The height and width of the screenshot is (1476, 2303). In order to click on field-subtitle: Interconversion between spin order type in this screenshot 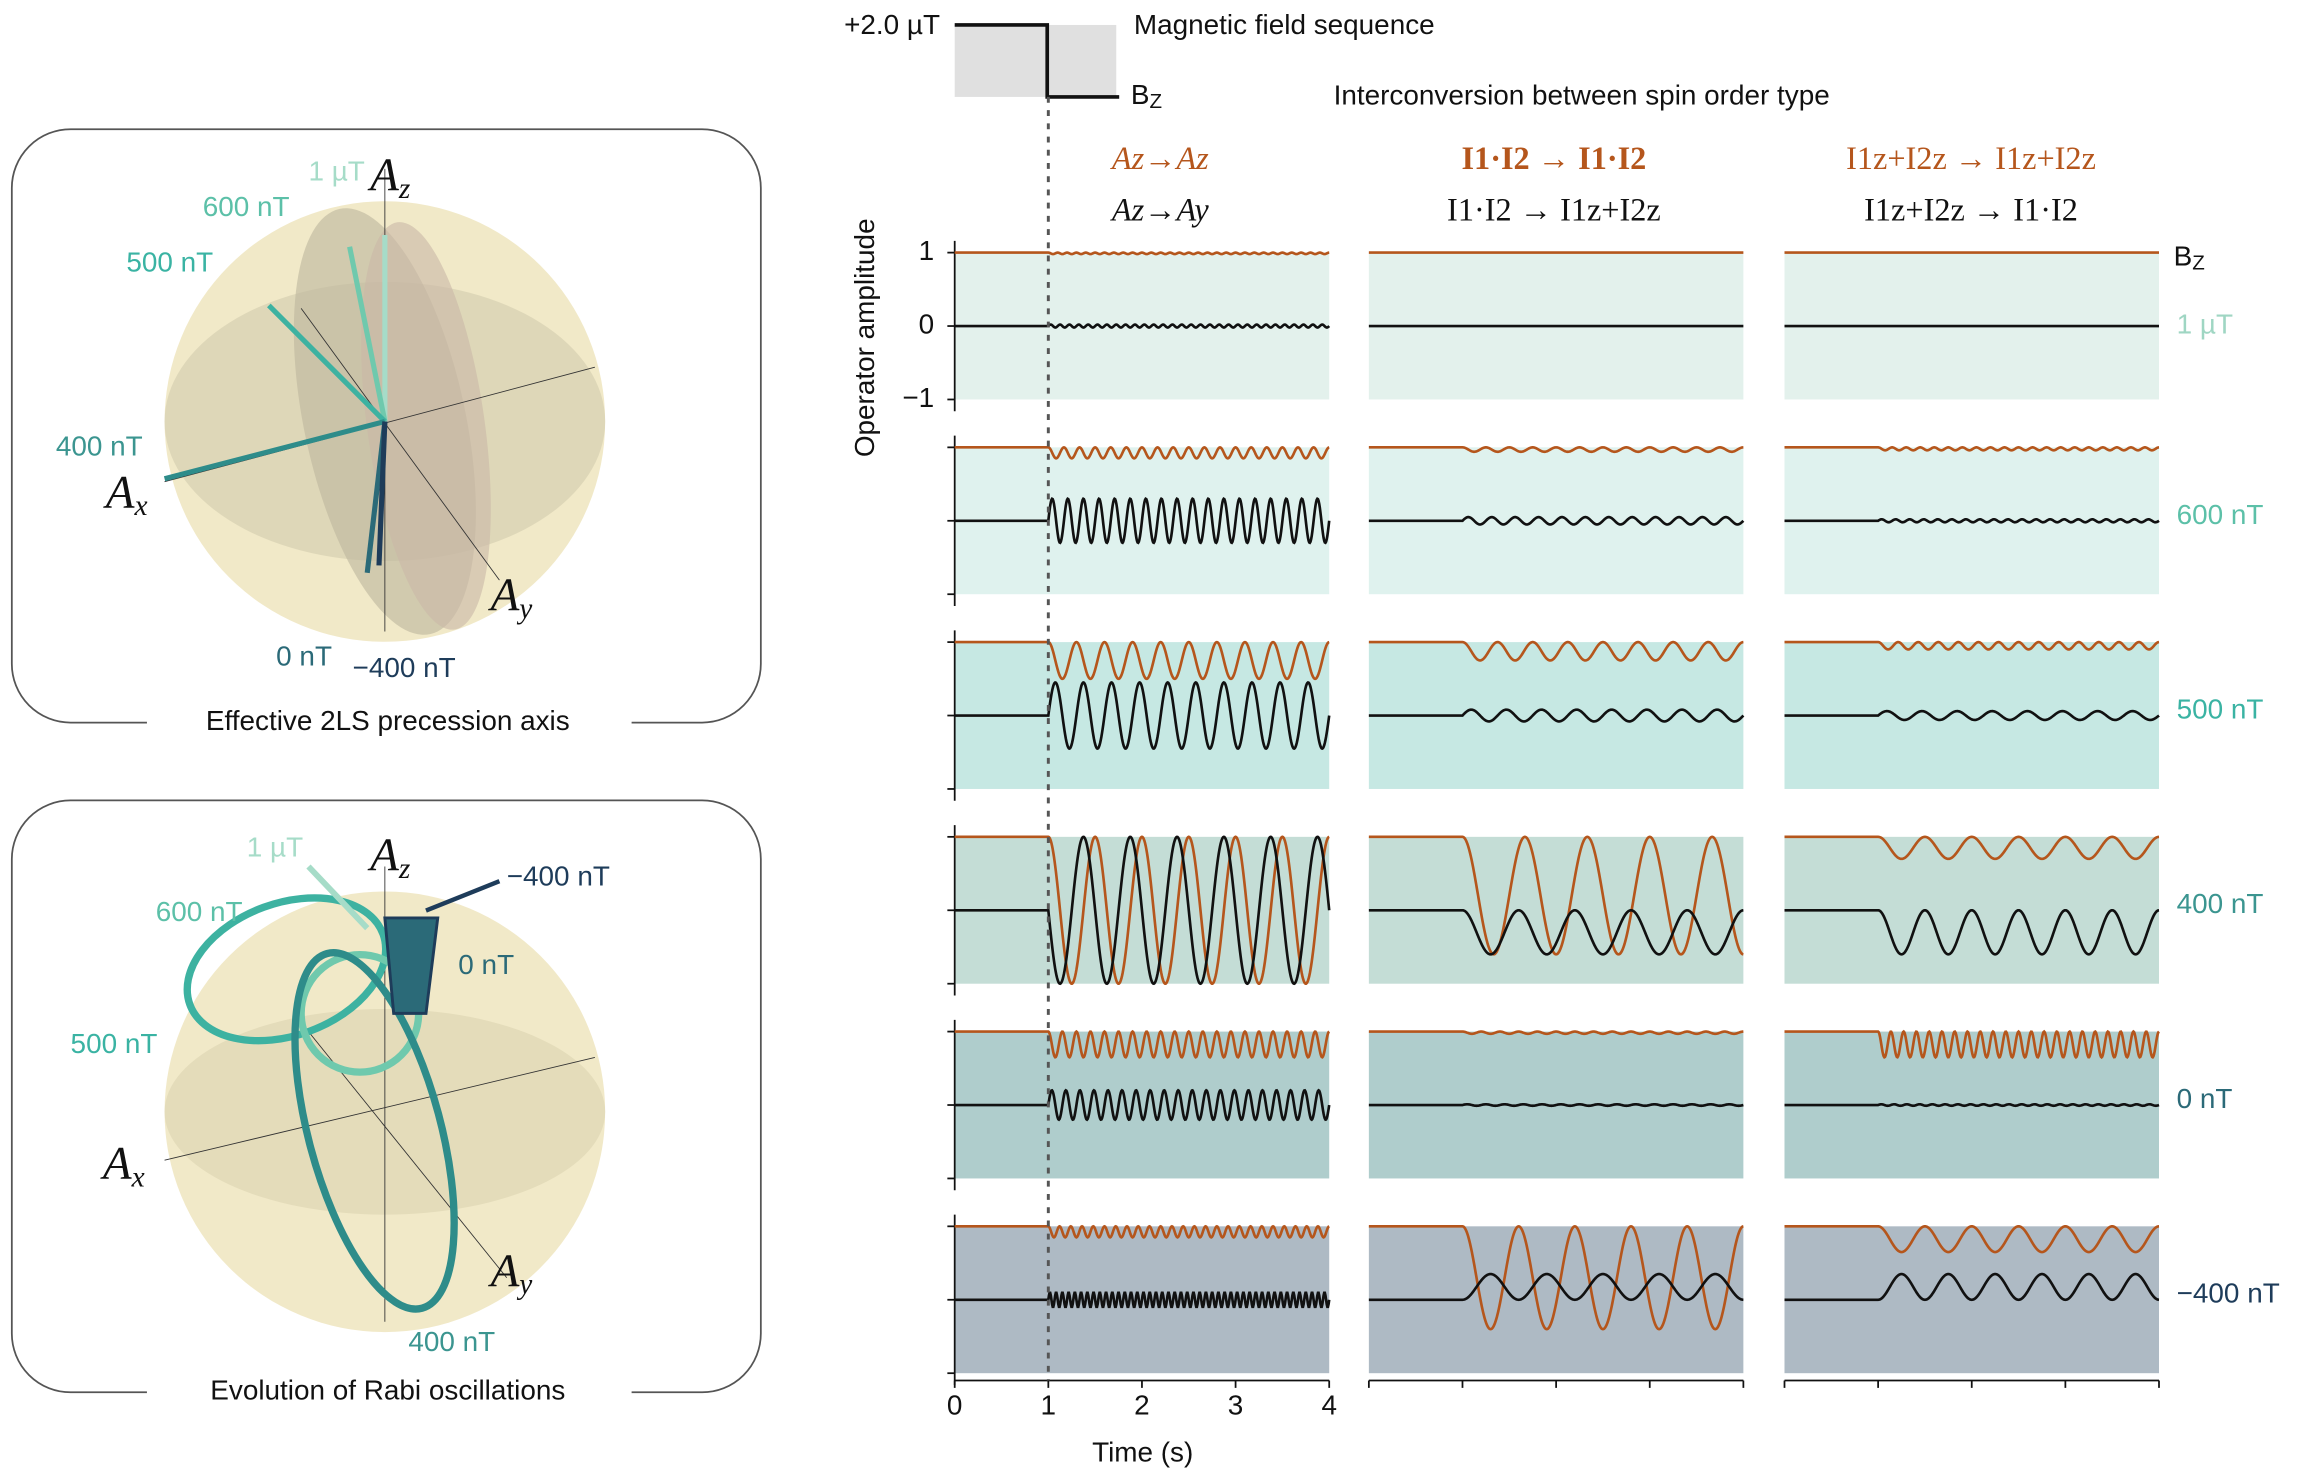, I will do `click(1582, 94)`.